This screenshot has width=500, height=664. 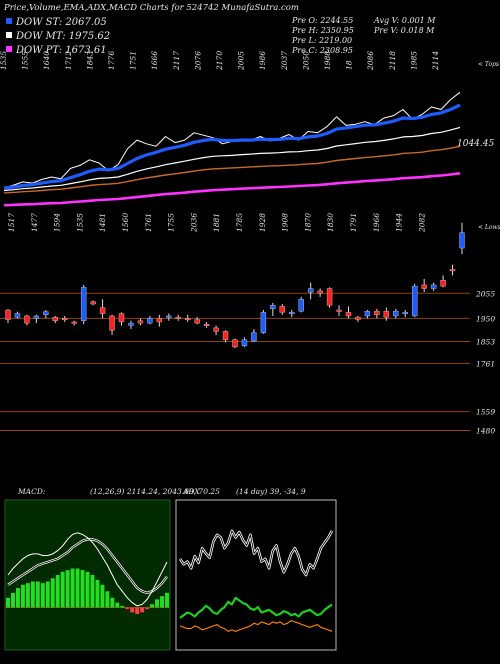 What do you see at coordinates (61, 50) in the screenshot?
I see `legend-dow-pt: DOW PT: 1673.61` at bounding box center [61, 50].